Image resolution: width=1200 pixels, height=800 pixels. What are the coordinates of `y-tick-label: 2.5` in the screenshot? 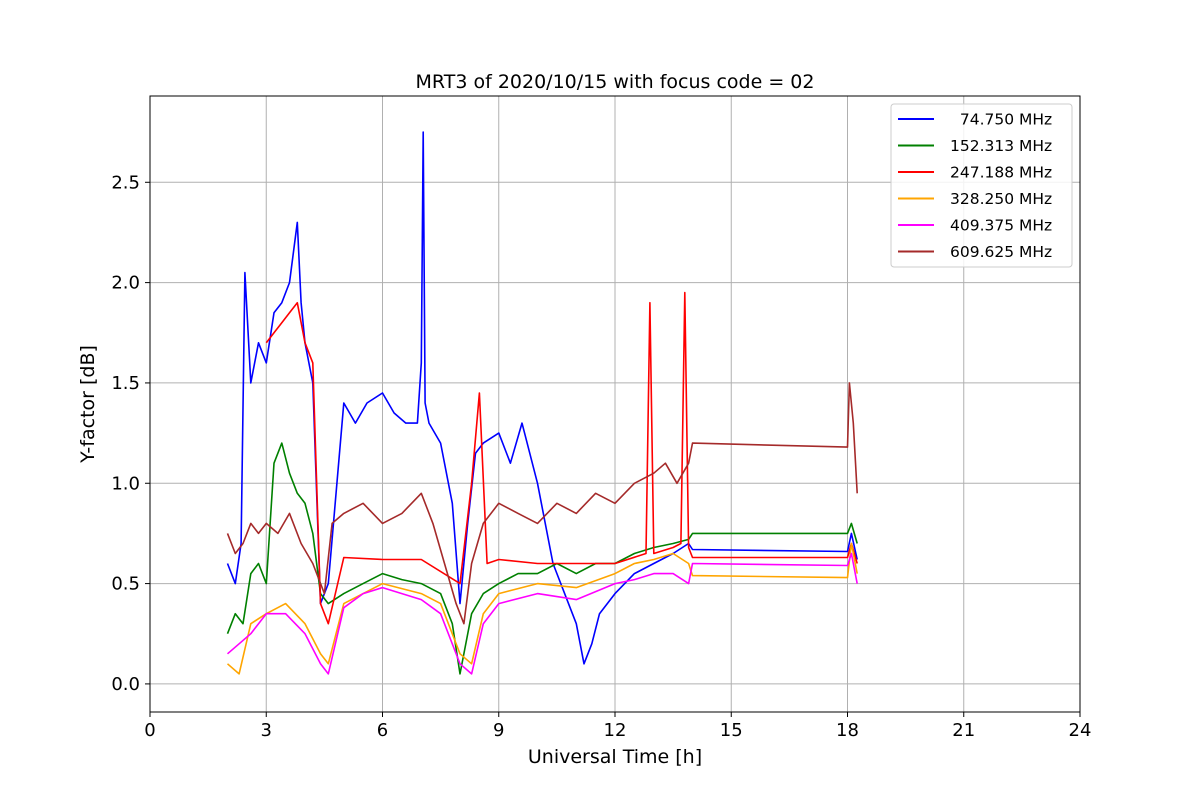 It's located at (125, 182).